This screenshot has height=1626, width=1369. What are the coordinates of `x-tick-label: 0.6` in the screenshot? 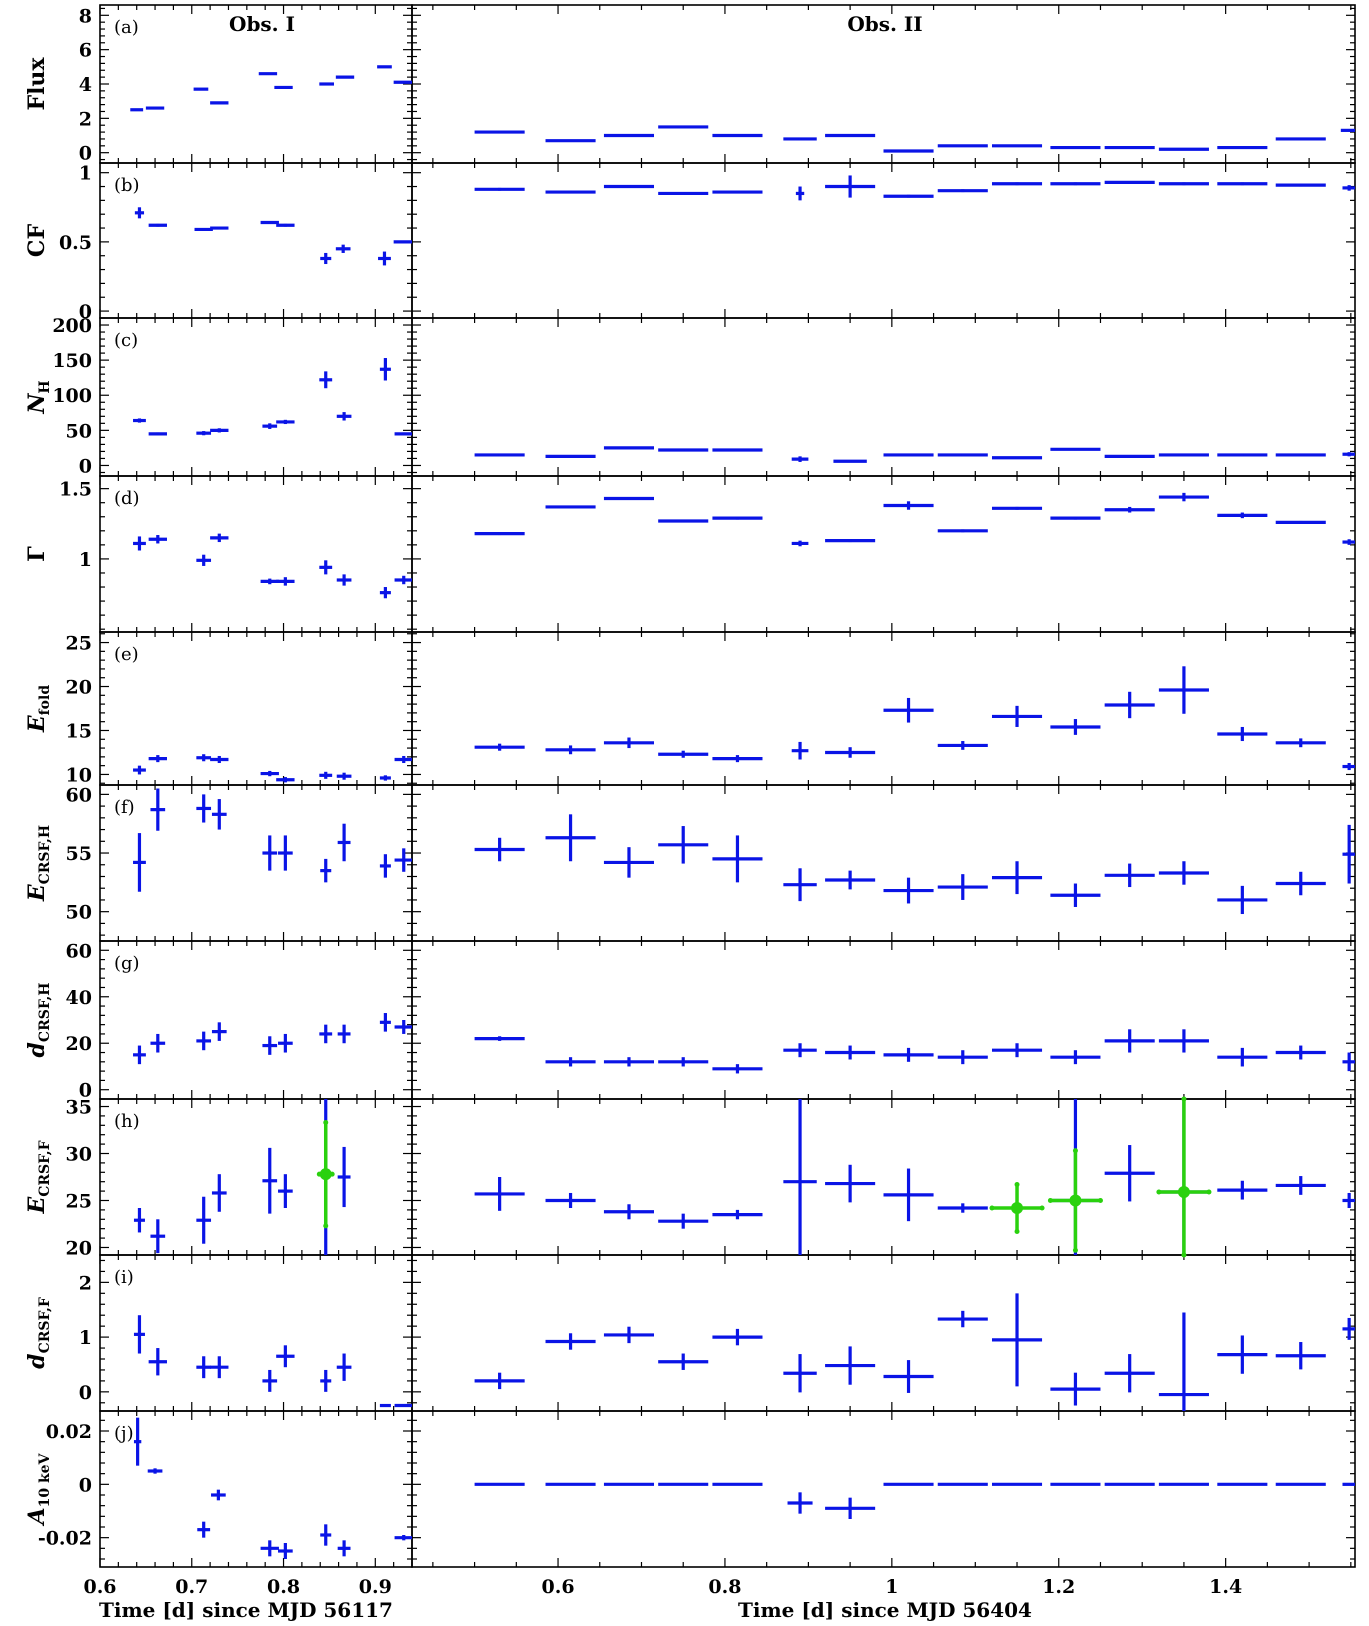 It's located at (558, 1587).